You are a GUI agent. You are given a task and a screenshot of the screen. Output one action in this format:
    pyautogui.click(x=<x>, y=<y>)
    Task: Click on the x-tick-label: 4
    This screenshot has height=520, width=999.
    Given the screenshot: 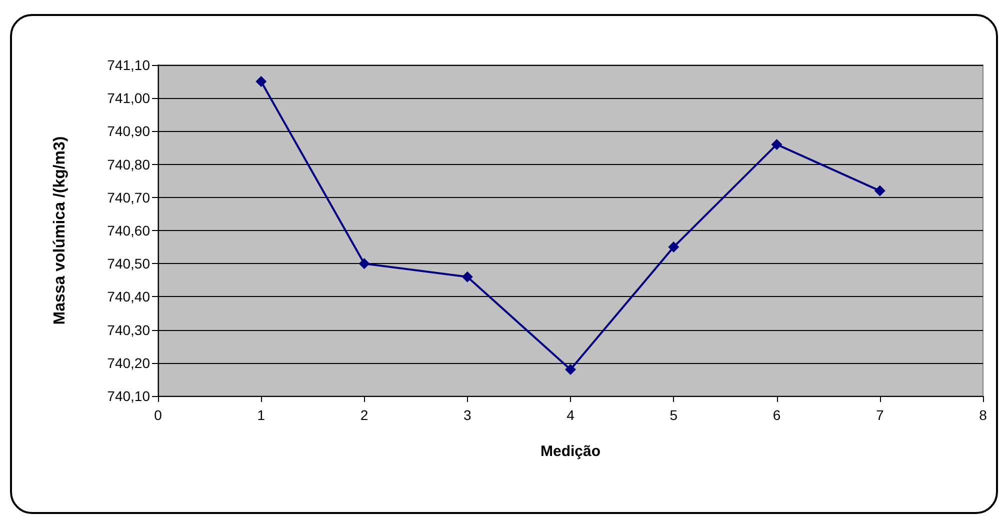 What is the action you would take?
    pyautogui.click(x=570, y=415)
    